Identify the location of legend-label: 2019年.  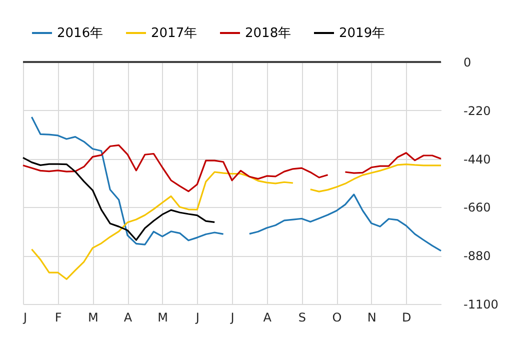
(362, 33).